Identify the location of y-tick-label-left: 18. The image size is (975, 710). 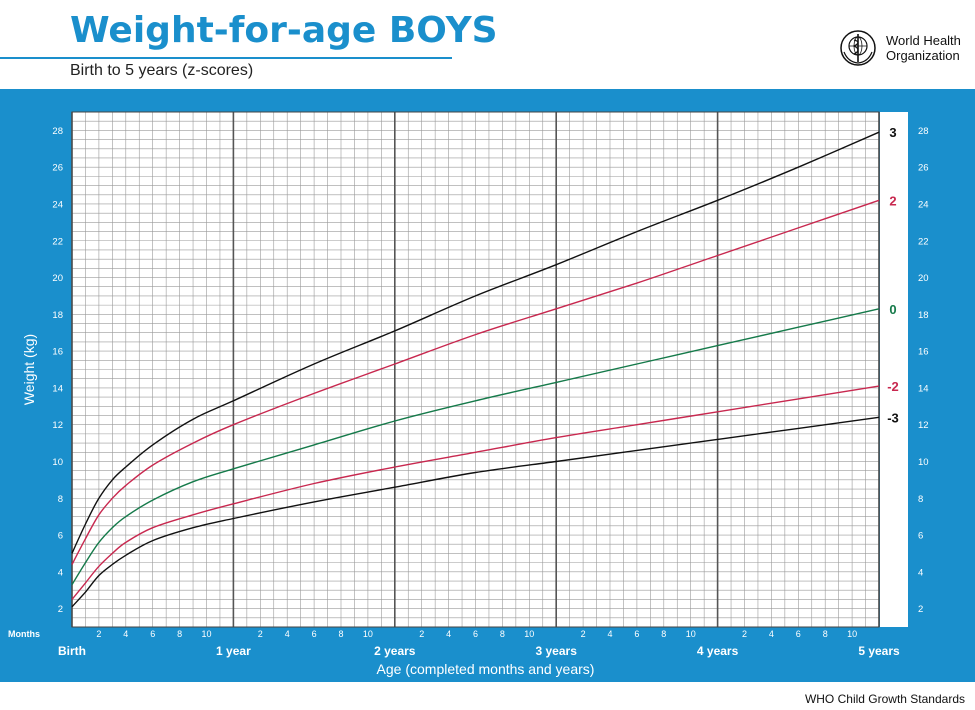
(57, 315).